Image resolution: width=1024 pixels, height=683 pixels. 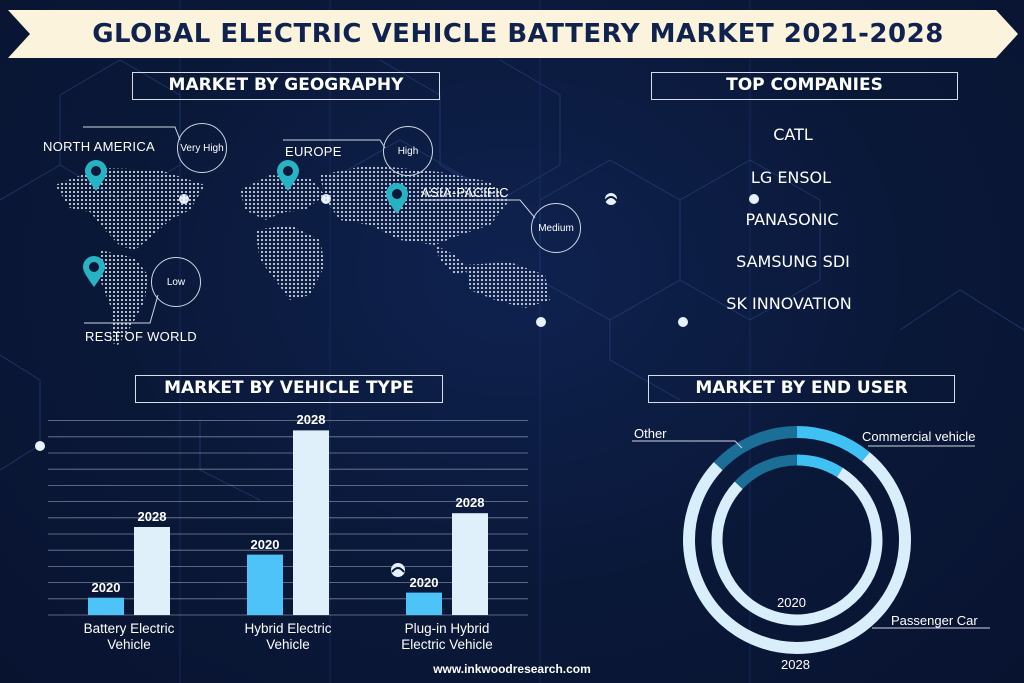 What do you see at coordinates (804, 86) in the screenshot?
I see `companies-heading: TOP COMPANIES` at bounding box center [804, 86].